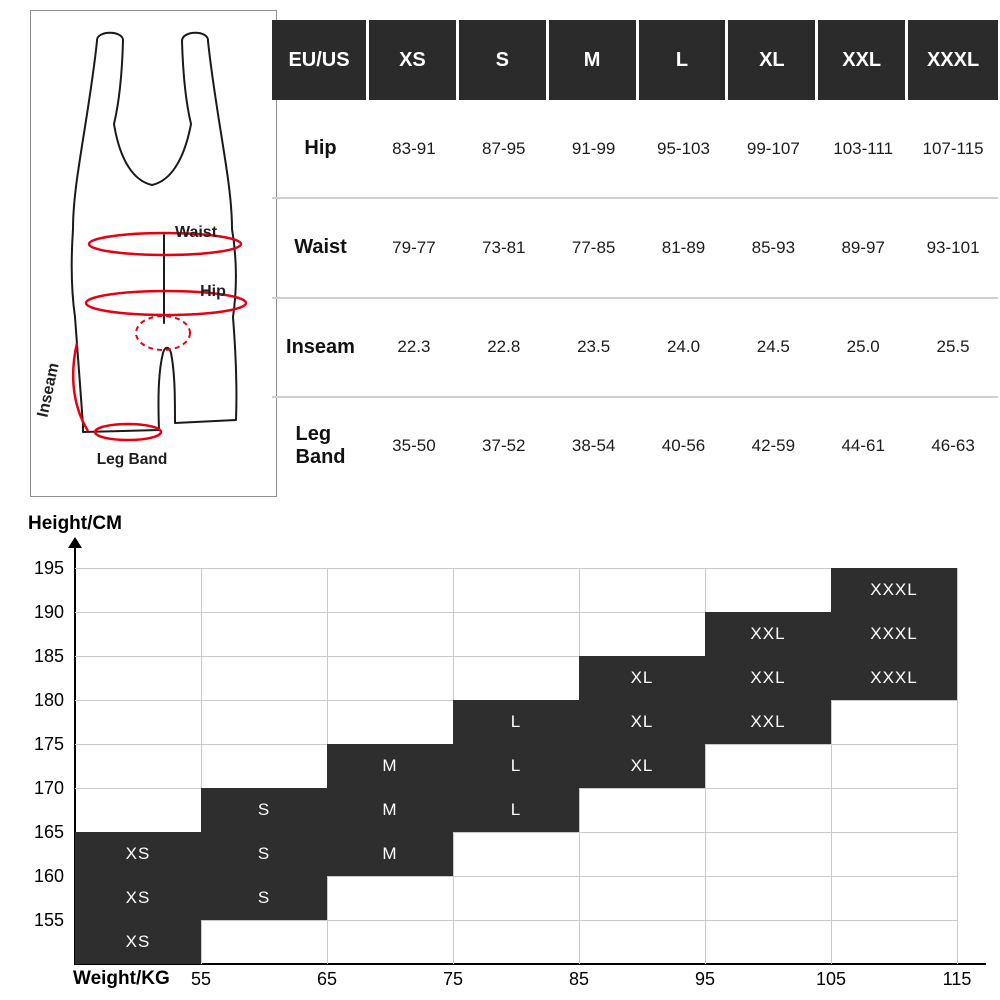 The width and height of the screenshot is (1000, 1000). Describe the element at coordinates (863, 148) in the screenshot. I see `size-value: 103-111` at that location.